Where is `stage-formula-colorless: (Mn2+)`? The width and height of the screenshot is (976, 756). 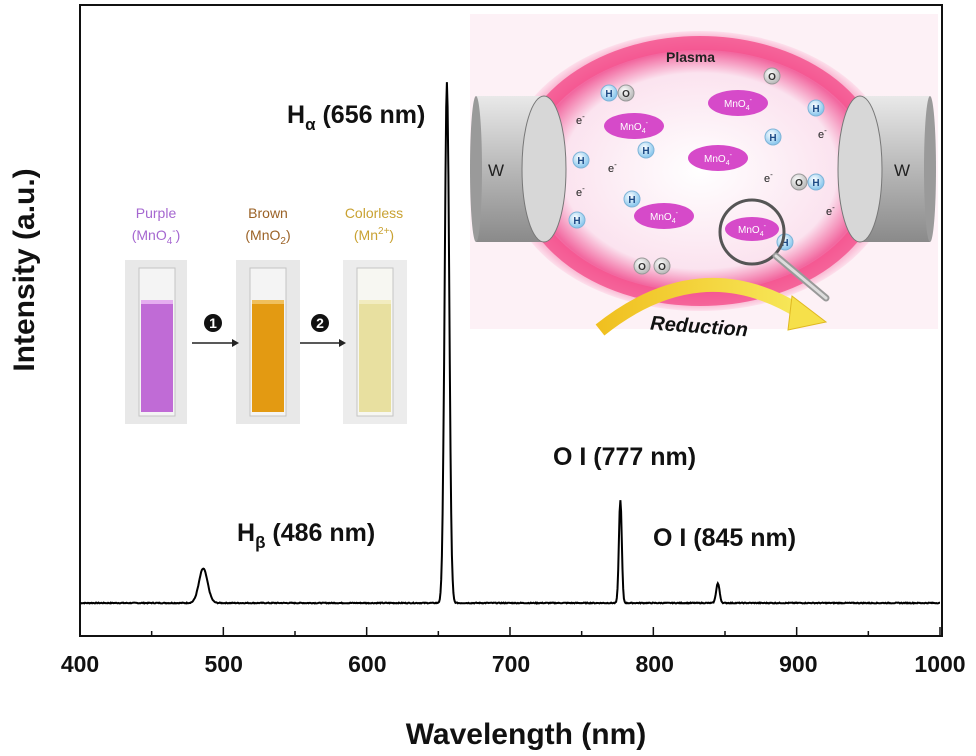
stage-formula-colorless: (Mn2+) is located at coordinates (374, 234).